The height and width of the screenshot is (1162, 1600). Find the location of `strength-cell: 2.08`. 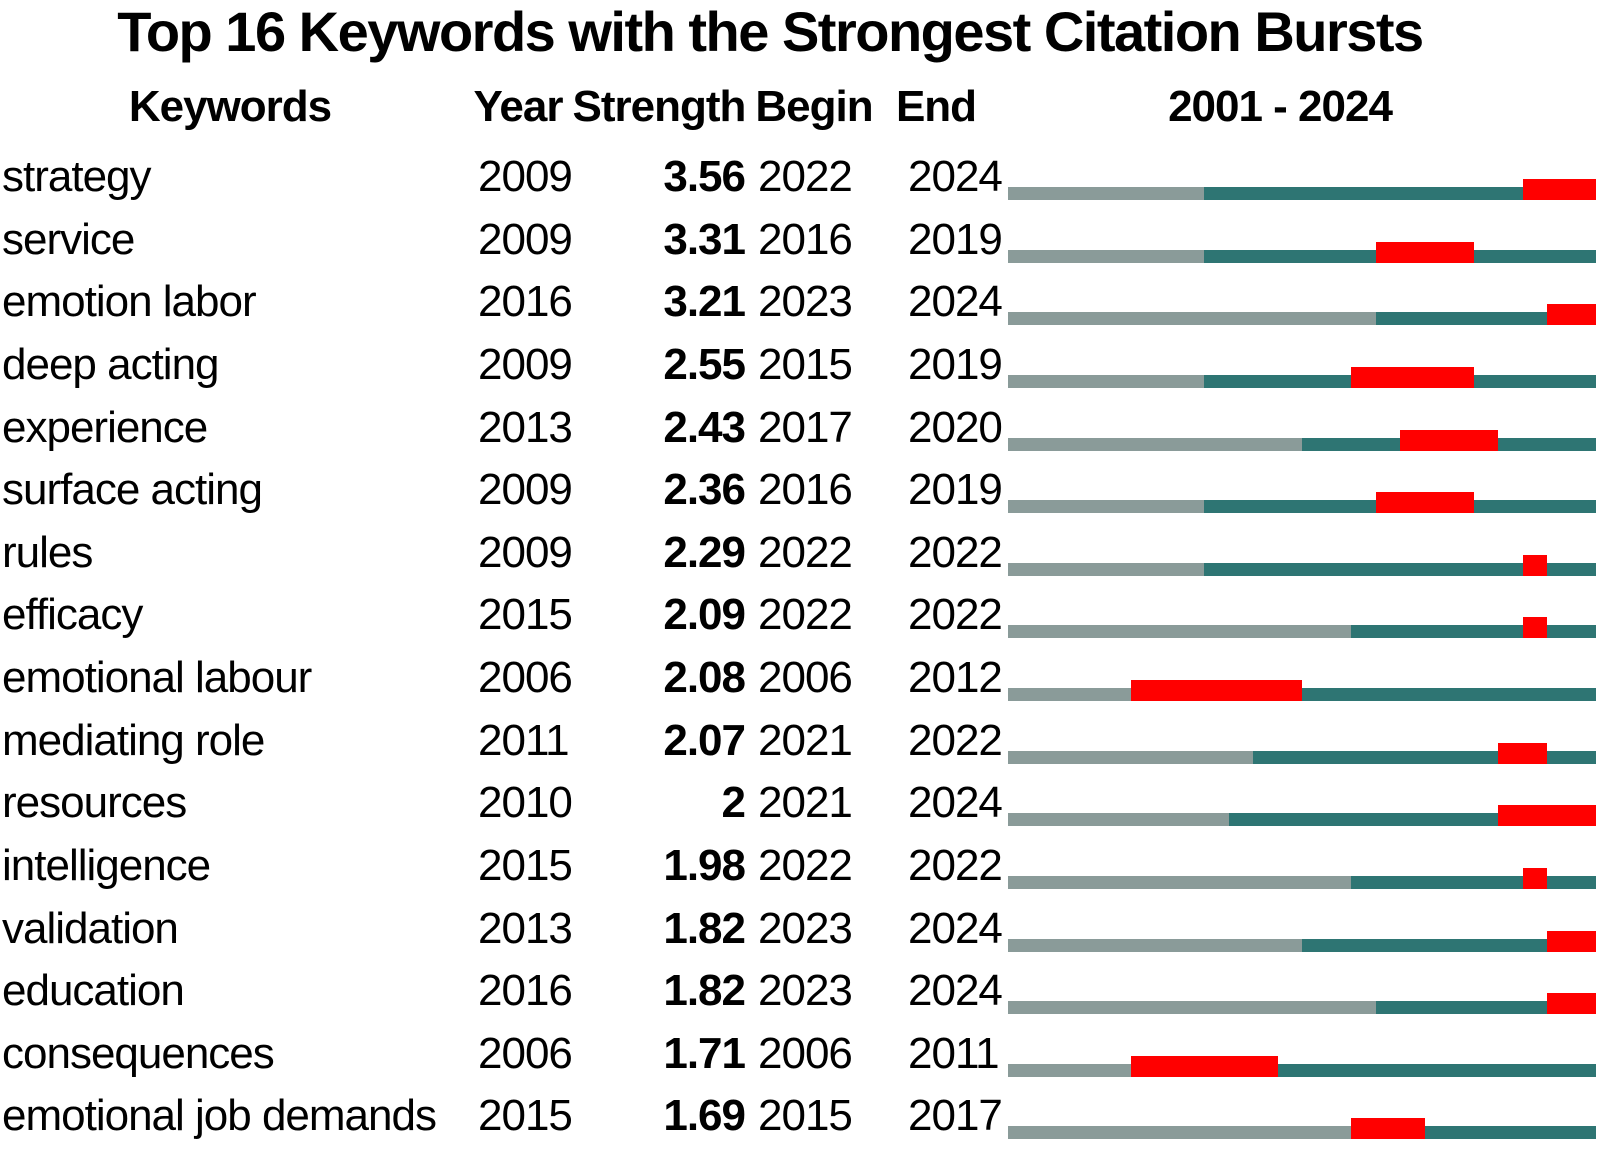

strength-cell: 2.08 is located at coordinates (704, 677).